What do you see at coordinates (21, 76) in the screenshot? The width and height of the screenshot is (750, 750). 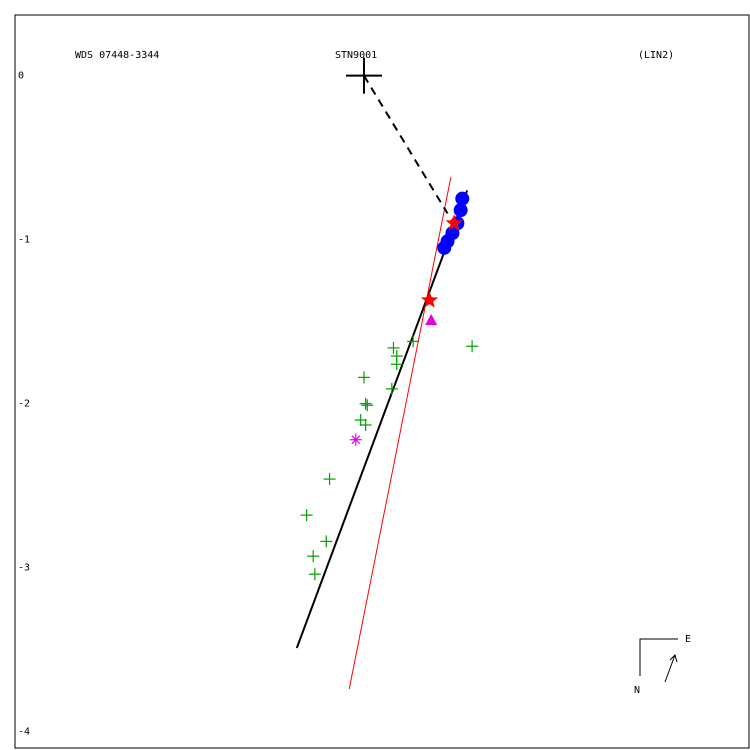 I see `y-tick-label: 0` at bounding box center [21, 76].